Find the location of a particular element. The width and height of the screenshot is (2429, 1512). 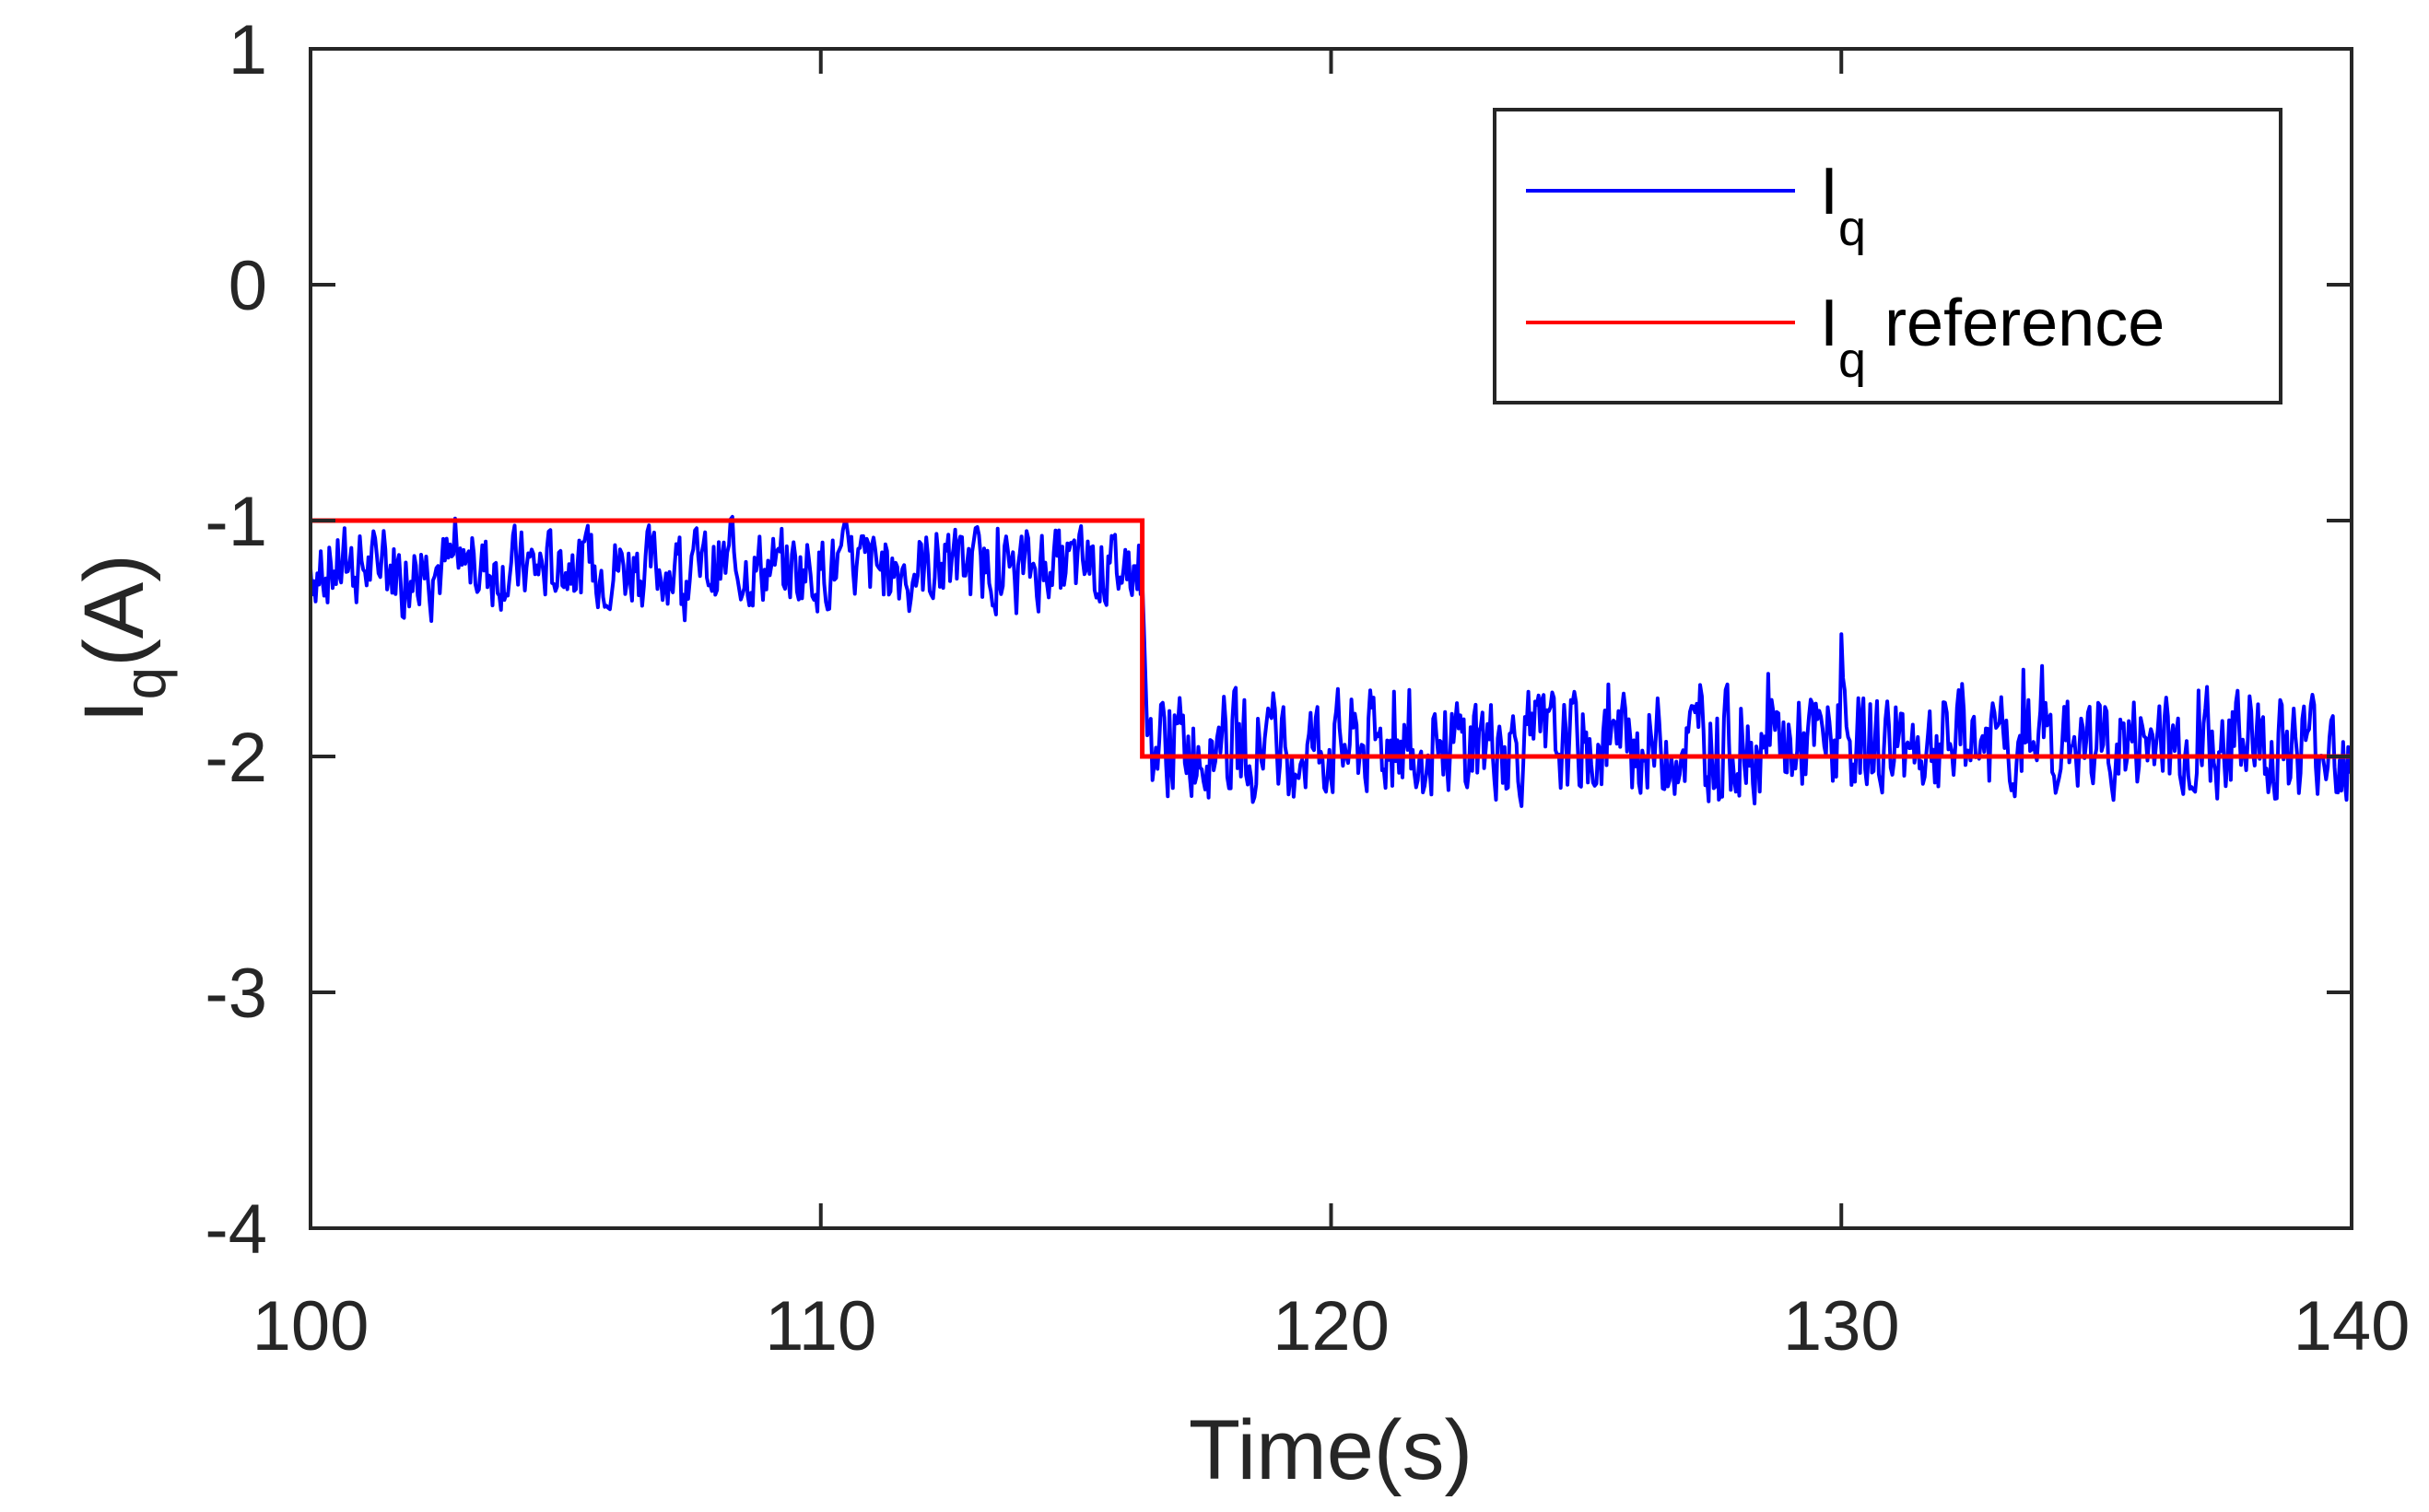

legend-label-iq: Iq is located at coordinates (1843, 205).